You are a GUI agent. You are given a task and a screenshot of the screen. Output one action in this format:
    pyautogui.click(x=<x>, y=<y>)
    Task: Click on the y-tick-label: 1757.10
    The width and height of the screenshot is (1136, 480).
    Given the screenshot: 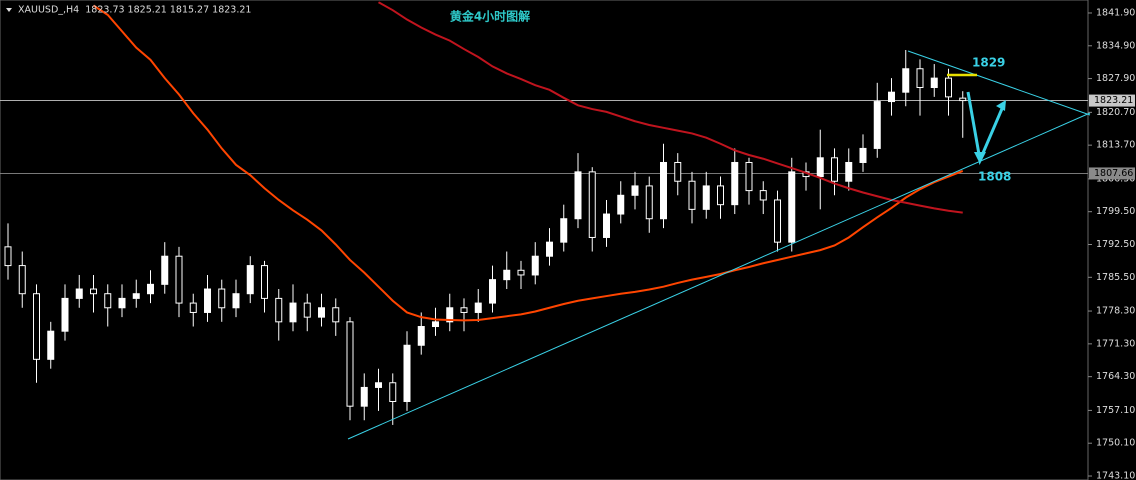 What is the action you would take?
    pyautogui.click(x=1115, y=410)
    